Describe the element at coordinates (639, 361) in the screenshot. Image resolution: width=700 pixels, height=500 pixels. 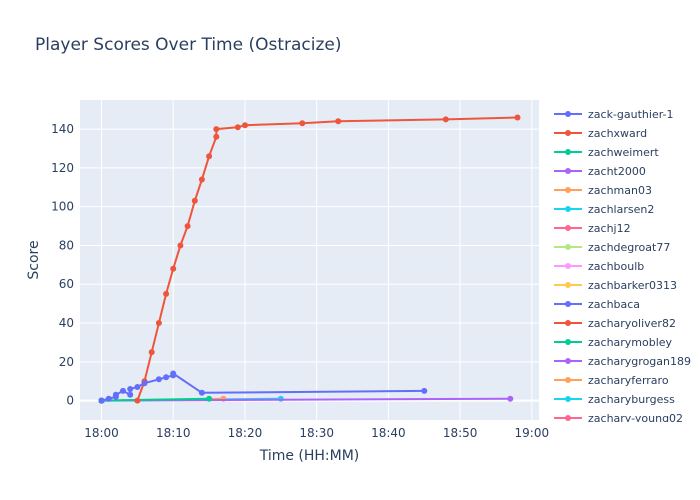
I see `legend-label: zacharygrogan189` at that location.